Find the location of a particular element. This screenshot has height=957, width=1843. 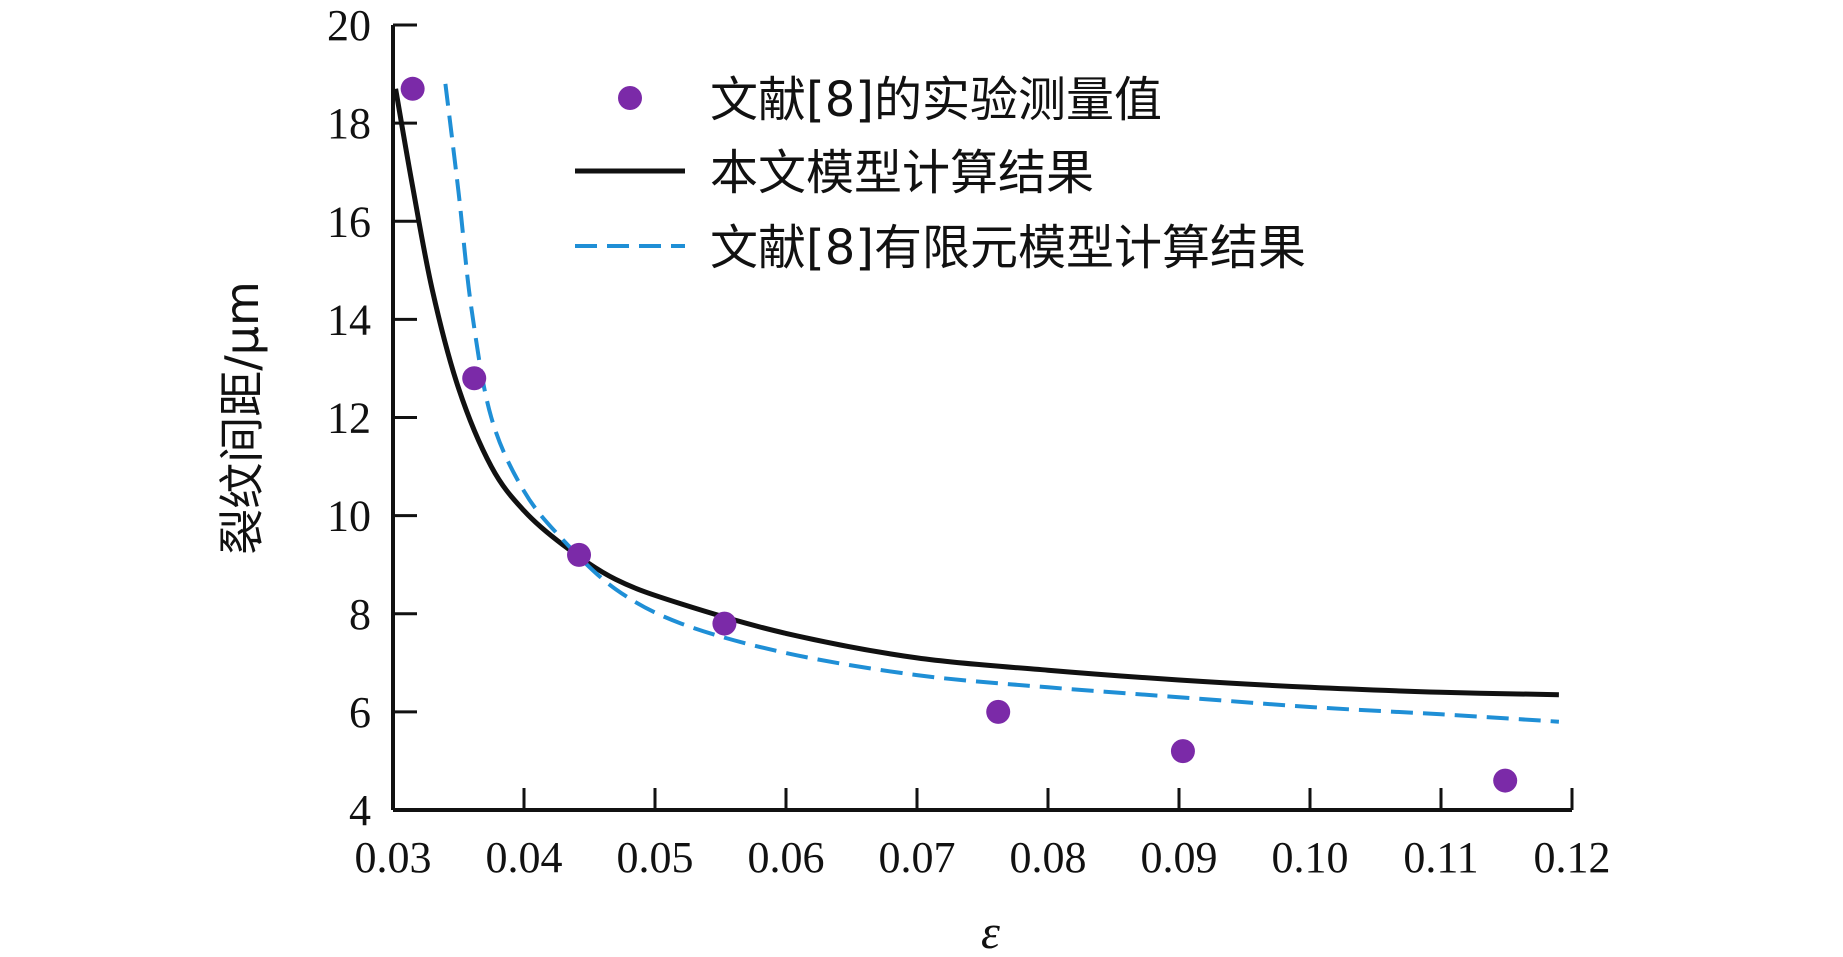

x-tick-label: 0.03 is located at coordinates (393, 857).